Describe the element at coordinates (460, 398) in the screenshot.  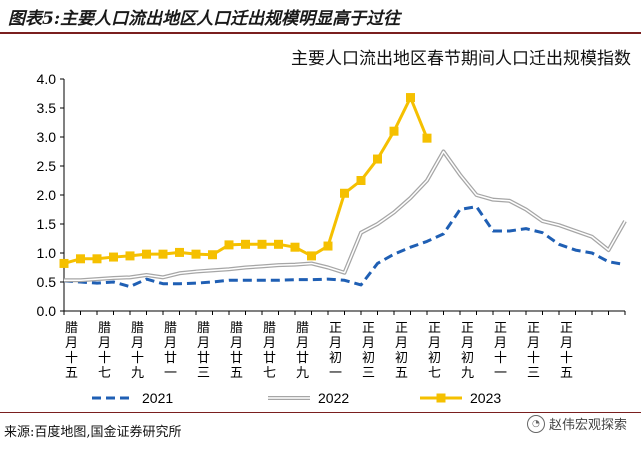
I see `legend-item-2023: 2023` at that location.